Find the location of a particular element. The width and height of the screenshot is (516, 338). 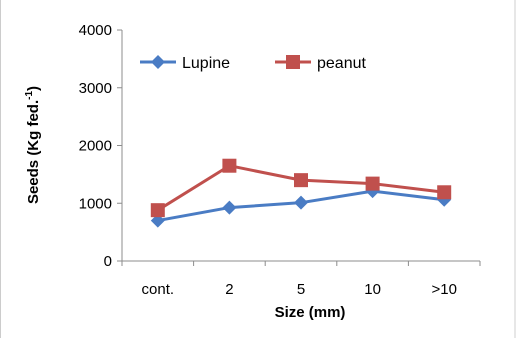

y-tick-label: 4000 is located at coordinates (95, 30).